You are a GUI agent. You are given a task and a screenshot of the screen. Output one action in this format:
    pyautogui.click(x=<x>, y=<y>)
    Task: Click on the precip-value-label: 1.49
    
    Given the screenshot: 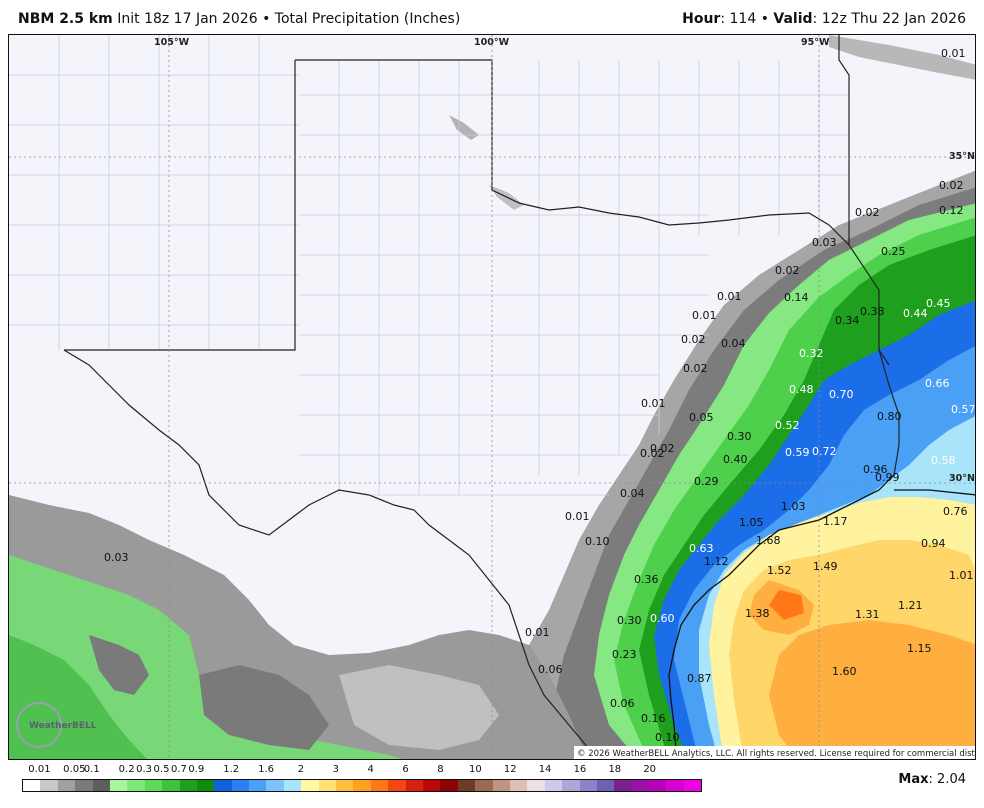 What is the action you would take?
    pyautogui.click(x=825, y=566)
    